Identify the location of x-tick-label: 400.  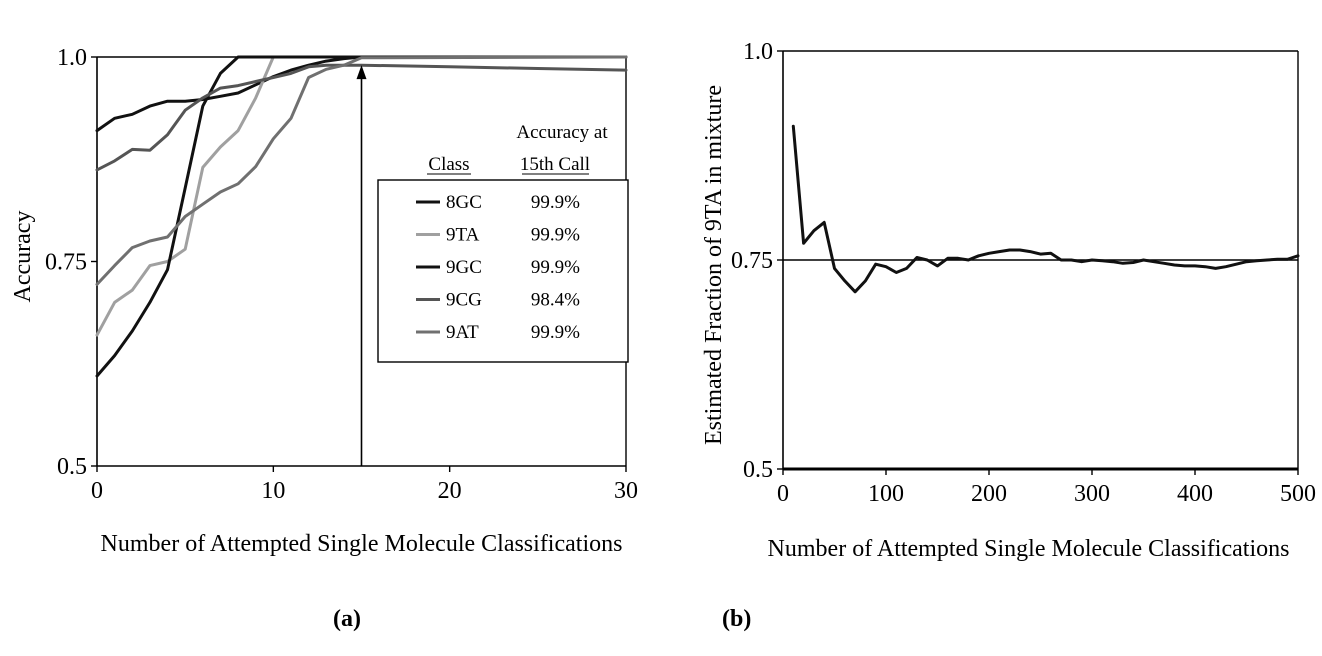
(1195, 494).